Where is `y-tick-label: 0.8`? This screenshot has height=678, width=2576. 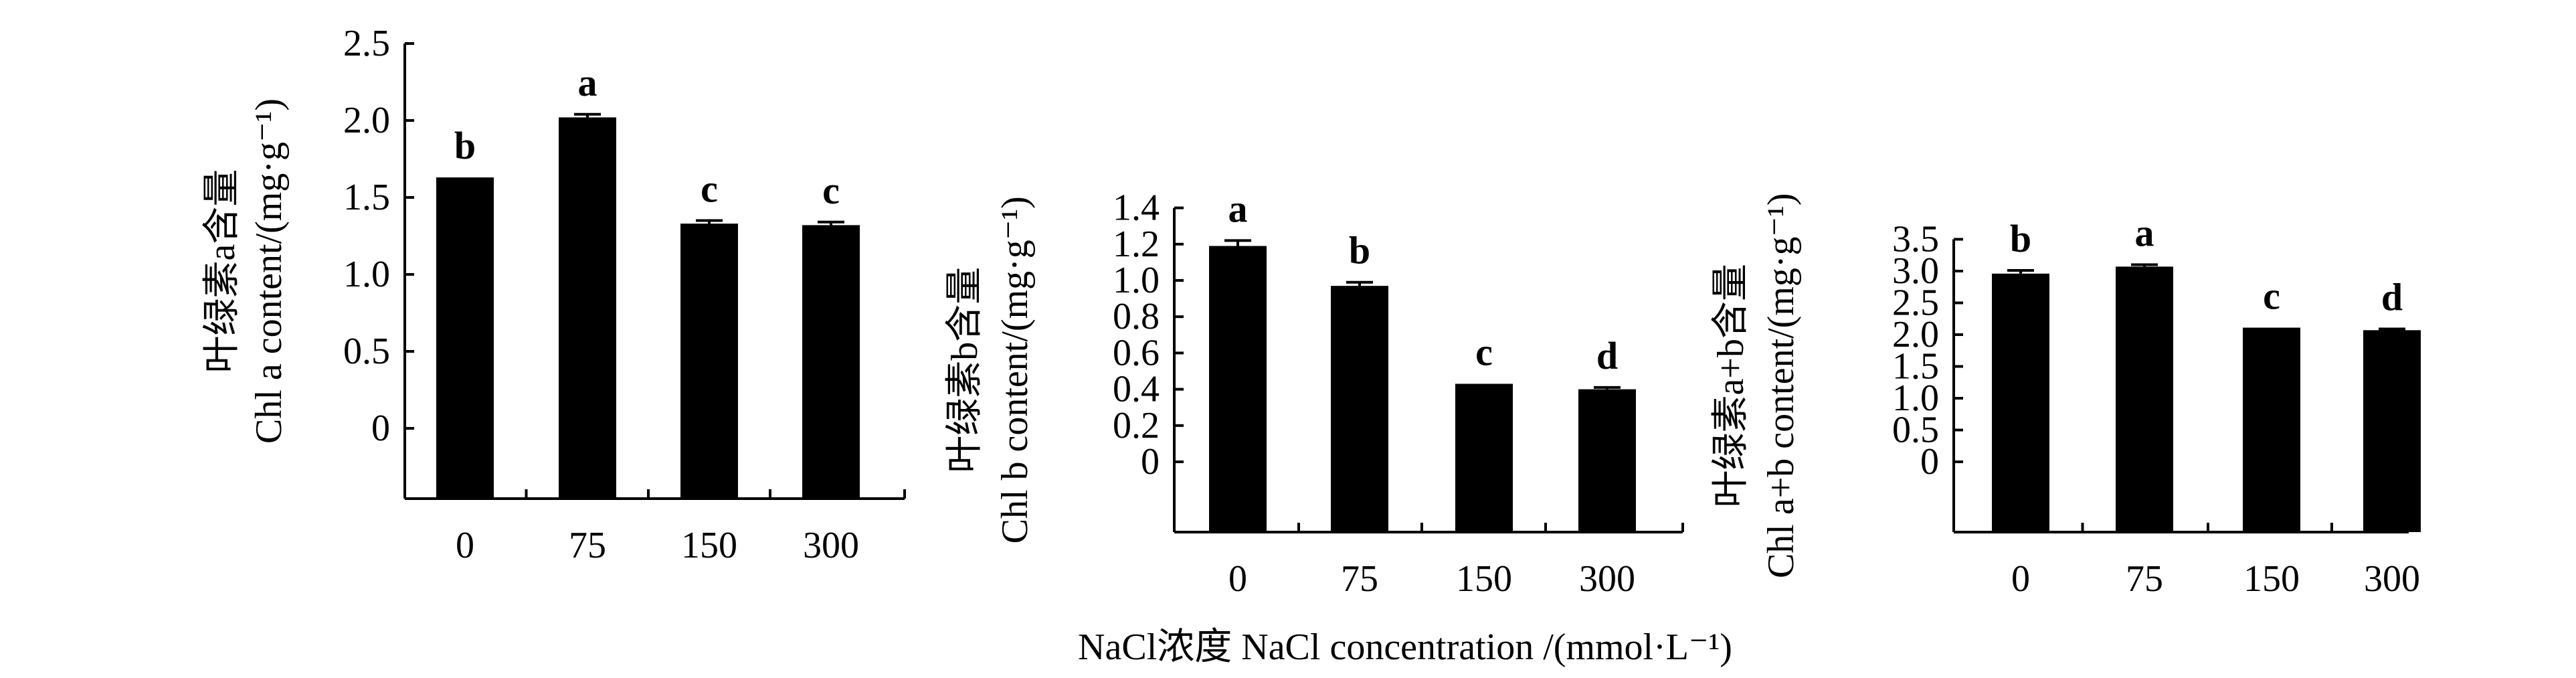 y-tick-label: 0.8 is located at coordinates (1136, 316).